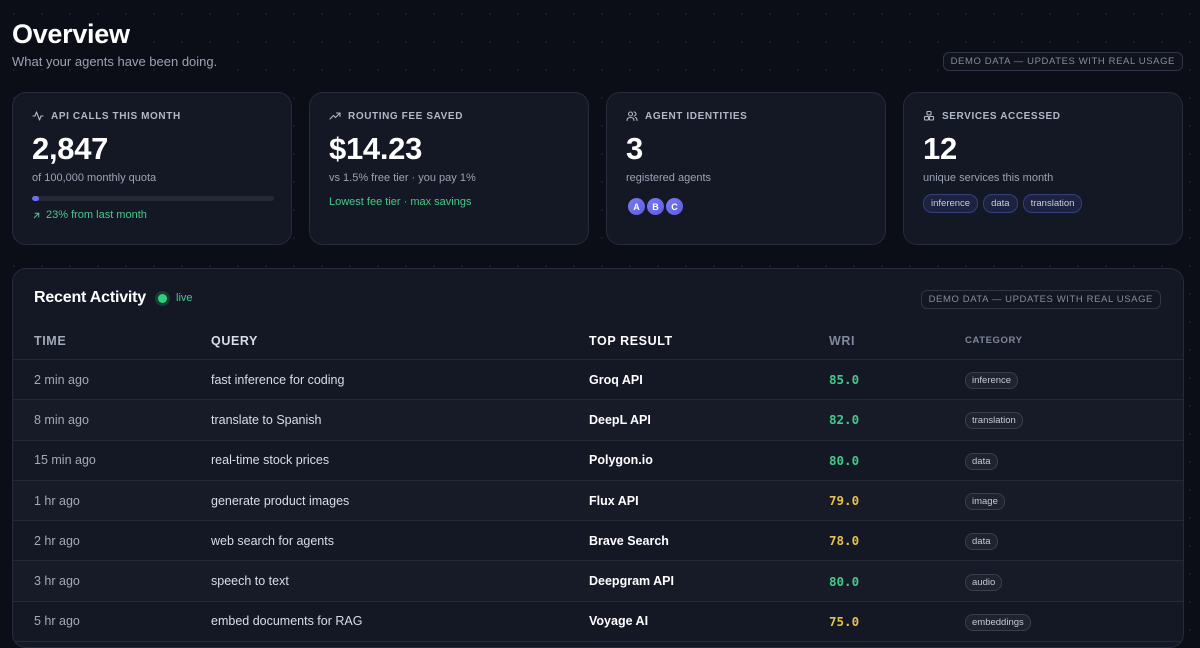 Image resolution: width=1200 pixels, height=648 pixels. What do you see at coordinates (400, 202) in the screenshot?
I see `fee-tier-note: Lowest fee tier · max savings` at bounding box center [400, 202].